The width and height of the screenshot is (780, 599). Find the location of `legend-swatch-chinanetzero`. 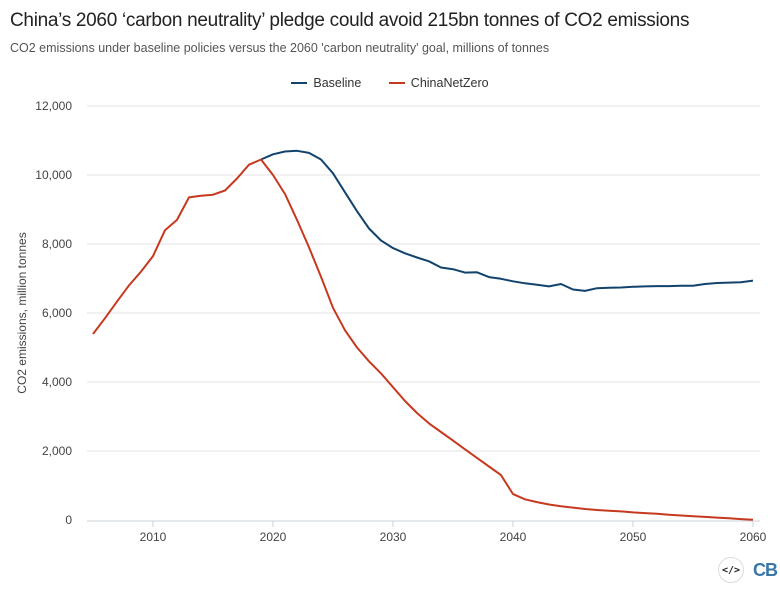

legend-swatch-chinanetzero is located at coordinates (396, 83).